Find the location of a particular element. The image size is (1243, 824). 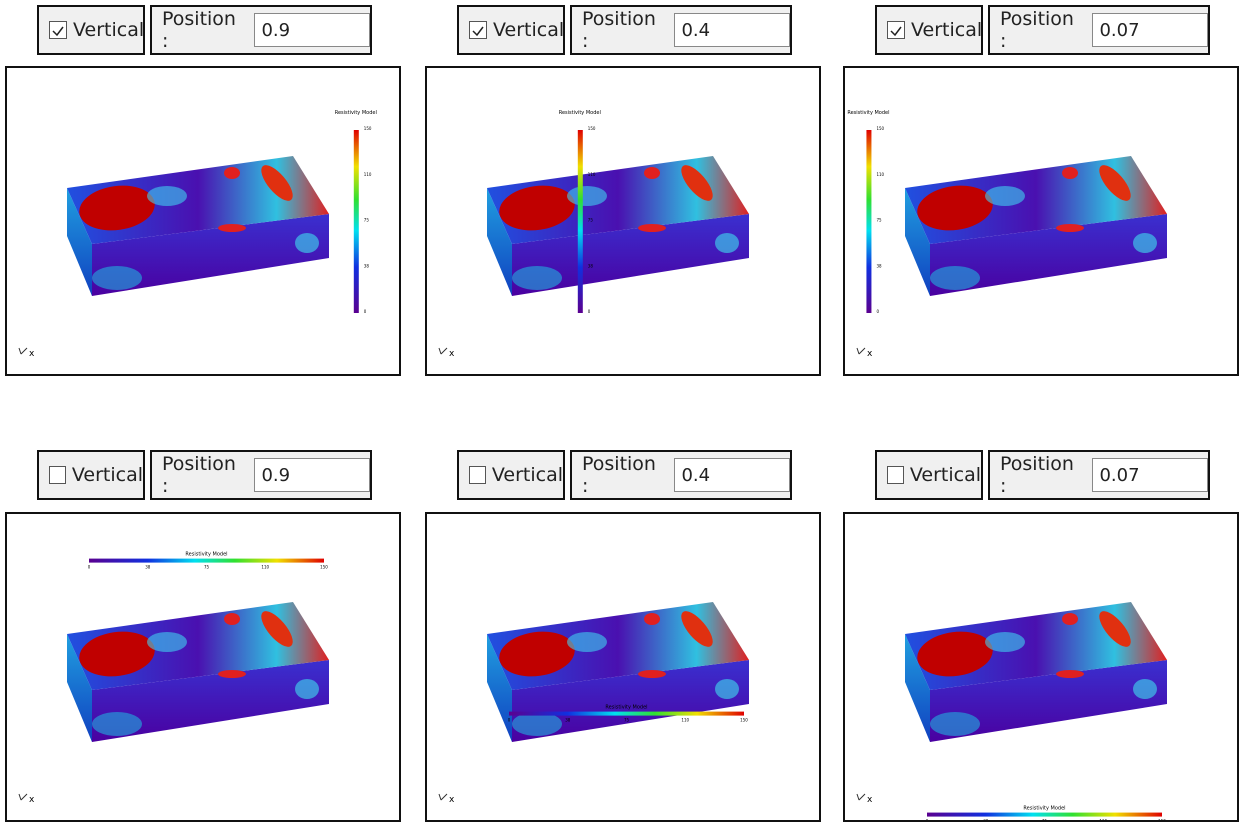

position-group: Position : 0.07 is located at coordinates (1099, 30).